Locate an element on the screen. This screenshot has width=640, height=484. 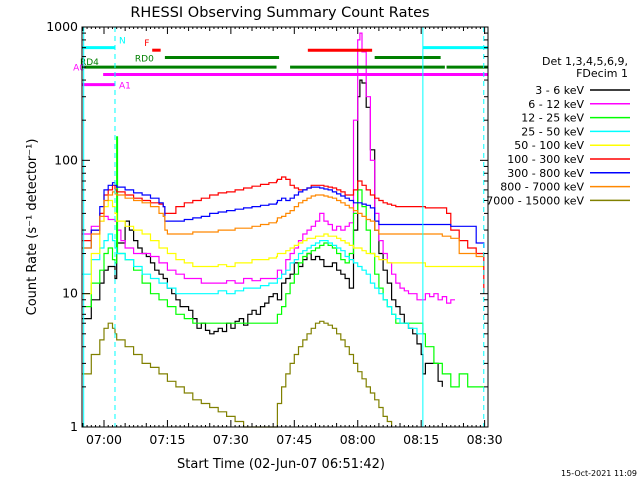
legend-header-line-1: FDecim 1 is located at coordinates (602, 73).